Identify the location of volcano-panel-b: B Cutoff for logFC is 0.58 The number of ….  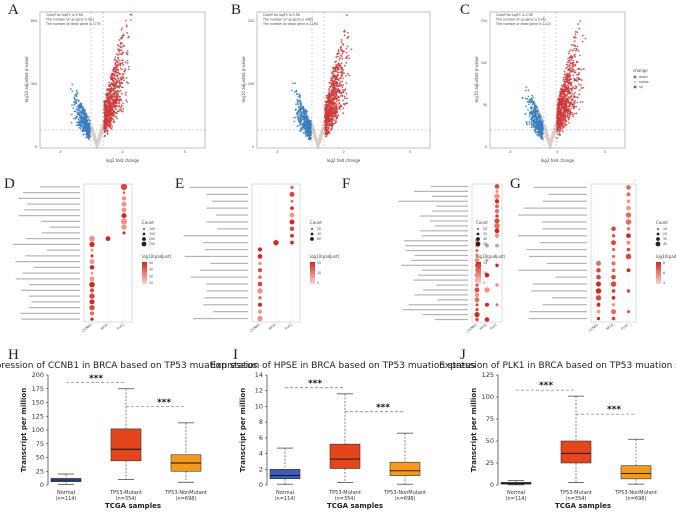
(337, 85).